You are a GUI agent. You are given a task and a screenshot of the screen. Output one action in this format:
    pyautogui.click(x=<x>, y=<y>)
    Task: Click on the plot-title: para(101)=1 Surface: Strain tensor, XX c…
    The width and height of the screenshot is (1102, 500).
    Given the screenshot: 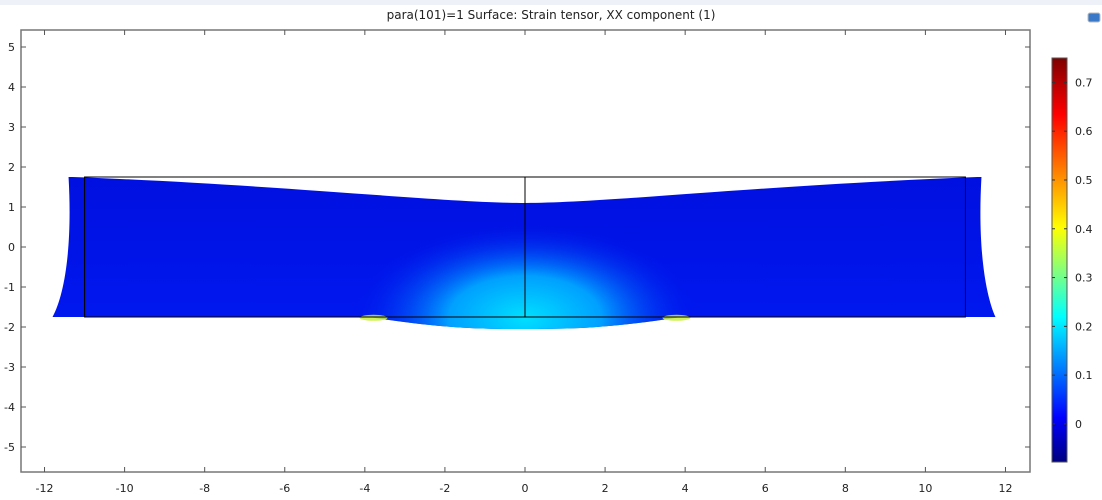 What is the action you would take?
    pyautogui.click(x=551, y=15)
    